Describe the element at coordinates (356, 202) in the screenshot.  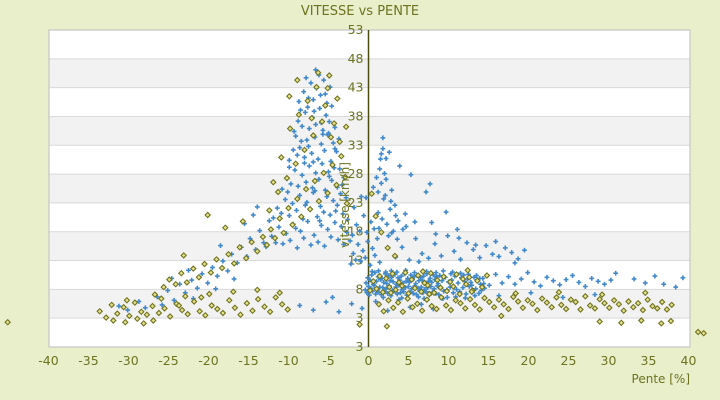
I see `svg-text: 23` at that location.